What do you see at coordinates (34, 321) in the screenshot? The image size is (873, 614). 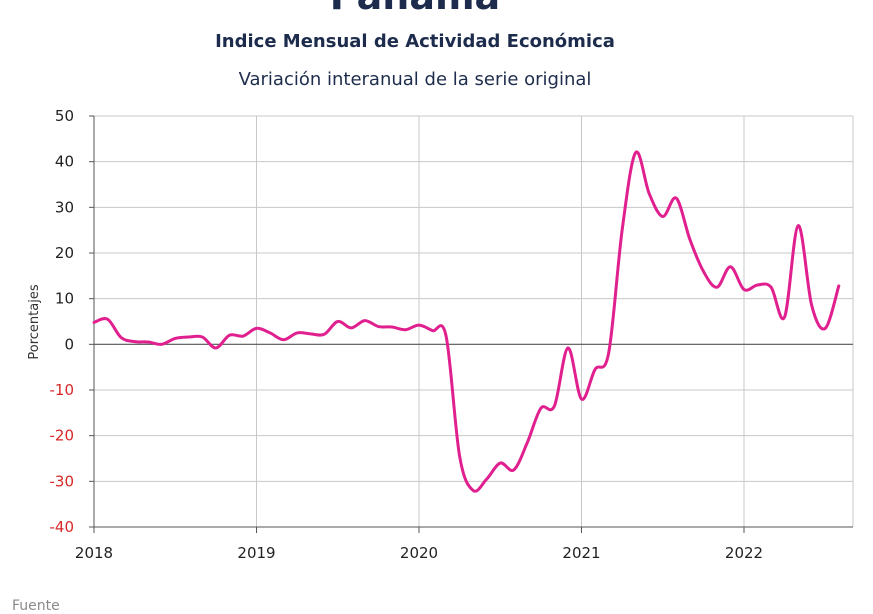 I see `y-axis-label: Porcentajes` at bounding box center [34, 321].